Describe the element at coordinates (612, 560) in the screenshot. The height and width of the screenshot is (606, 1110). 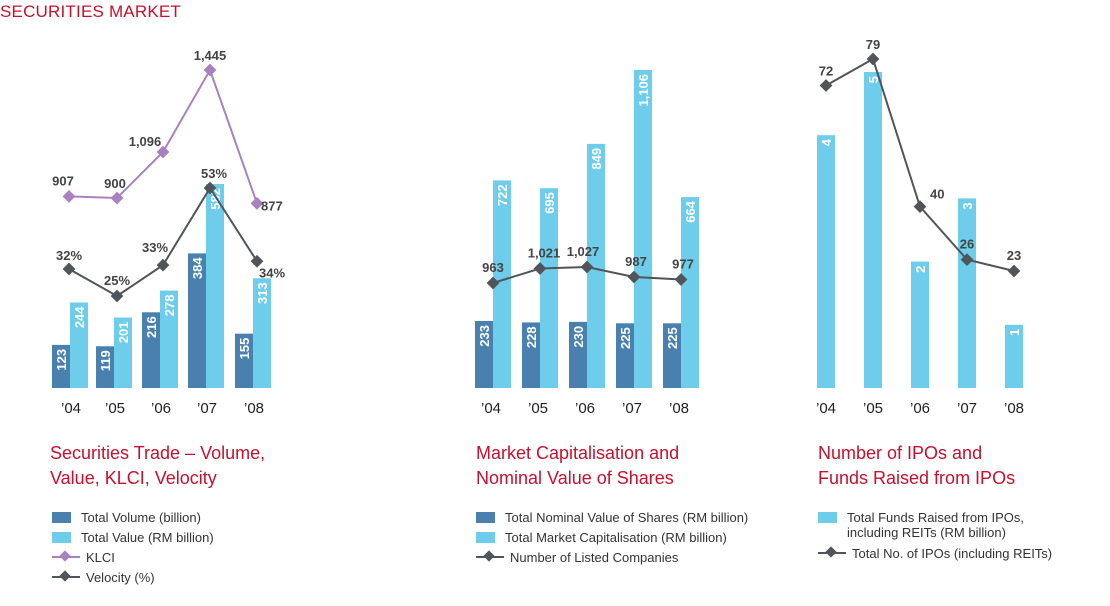
I see `legend-item-listed-companies: Number of Listed Companies` at that location.